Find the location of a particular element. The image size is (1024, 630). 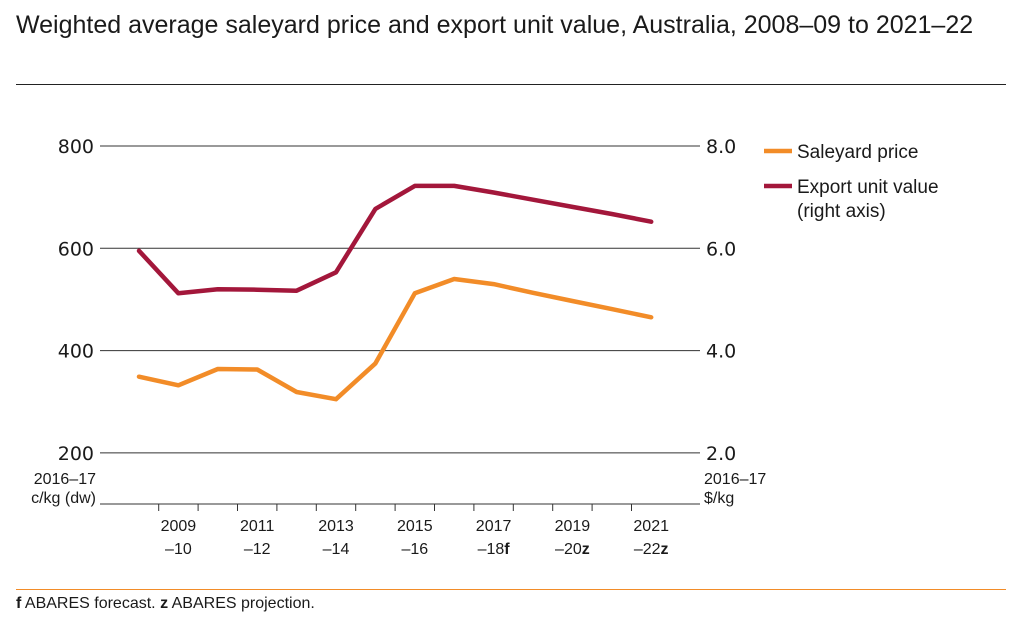

x-tick-label-year: 2011 is located at coordinates (257, 526).